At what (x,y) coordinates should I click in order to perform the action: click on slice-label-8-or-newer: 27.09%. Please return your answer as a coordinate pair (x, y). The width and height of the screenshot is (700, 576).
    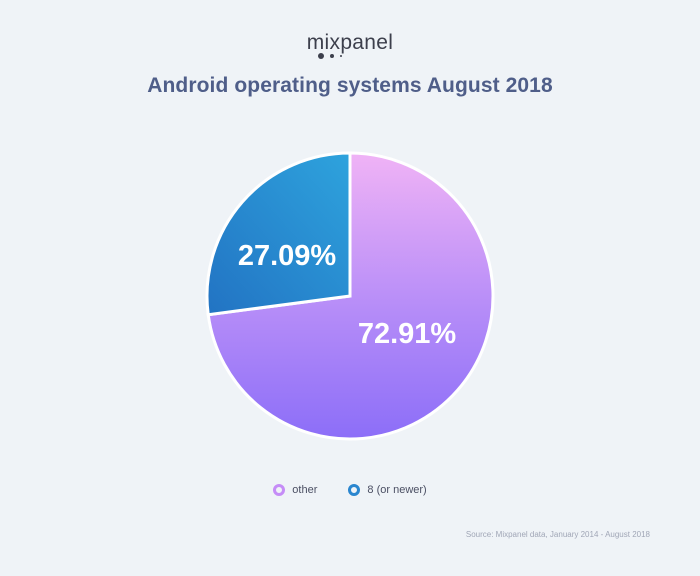
    Looking at the image, I should click on (287, 256).